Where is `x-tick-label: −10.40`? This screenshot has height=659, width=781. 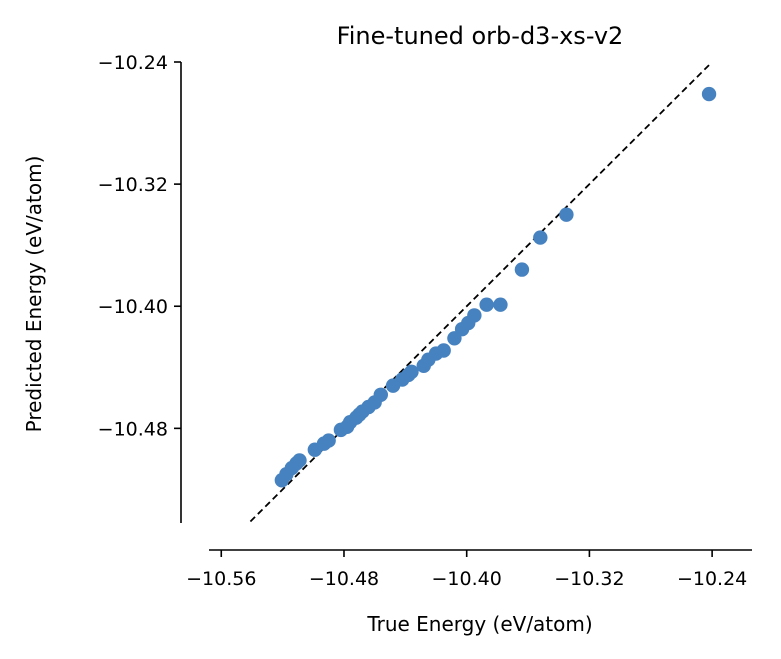 x-tick-label: −10.40 is located at coordinates (467, 579).